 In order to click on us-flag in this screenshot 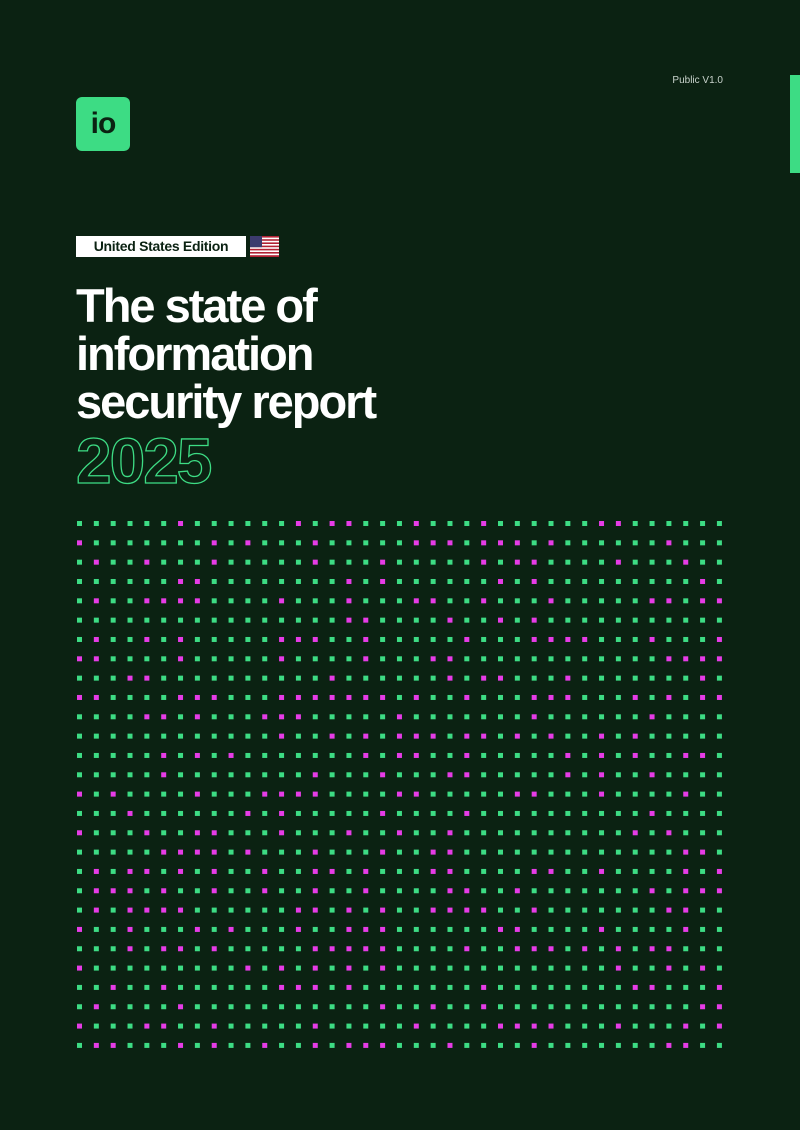, I will do `click(264, 246)`.